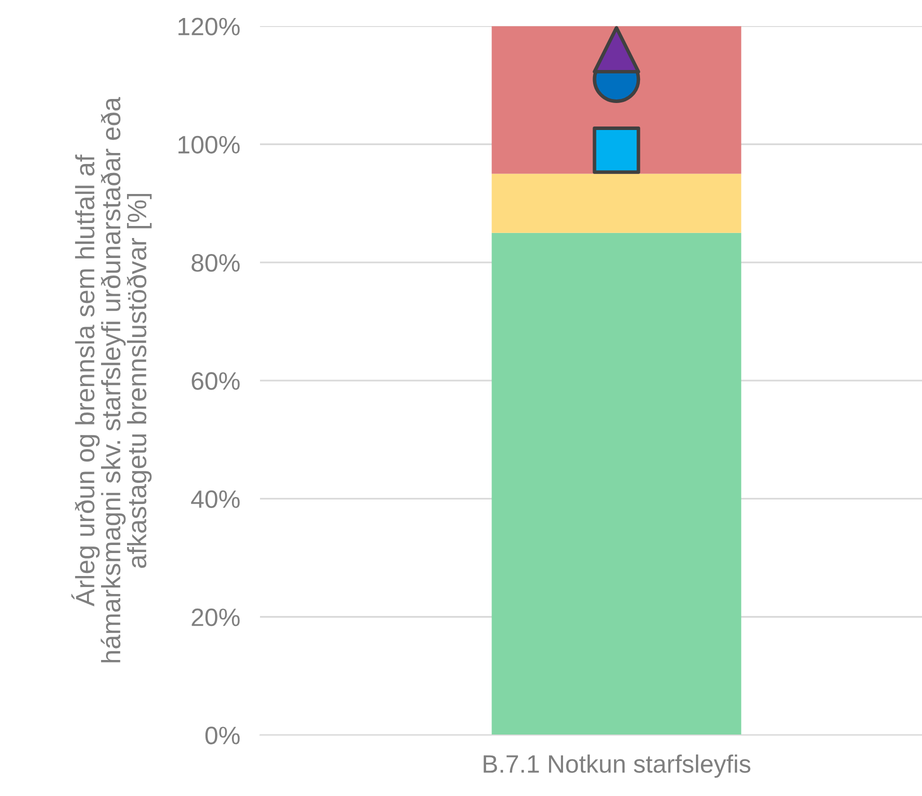  I want to click on y-tick-label: 20%, so click(216, 617).